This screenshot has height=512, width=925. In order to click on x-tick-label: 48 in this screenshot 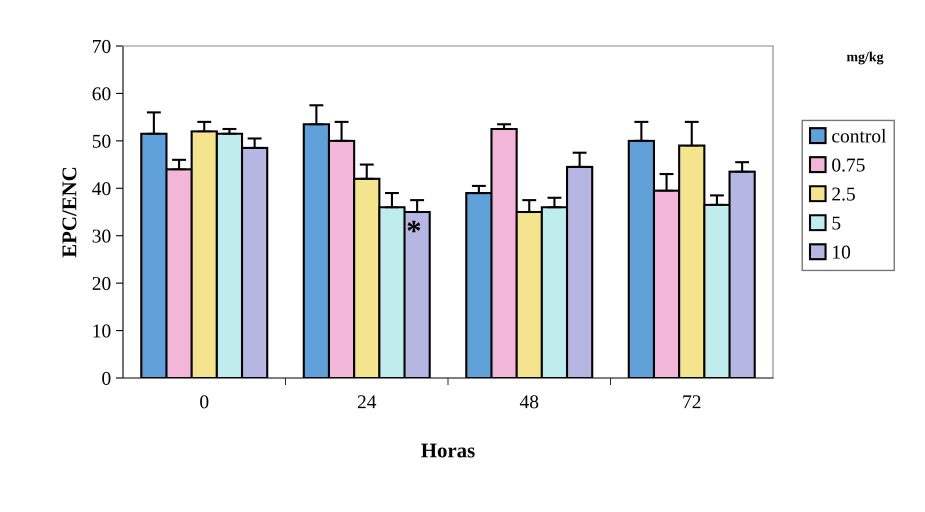, I will do `click(529, 401)`.